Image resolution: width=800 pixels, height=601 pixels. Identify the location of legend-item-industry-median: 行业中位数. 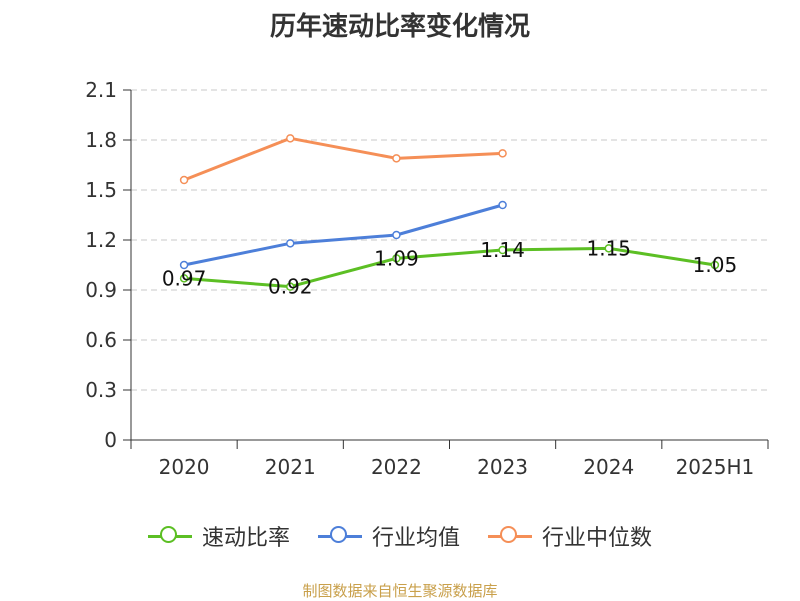
(570, 536).